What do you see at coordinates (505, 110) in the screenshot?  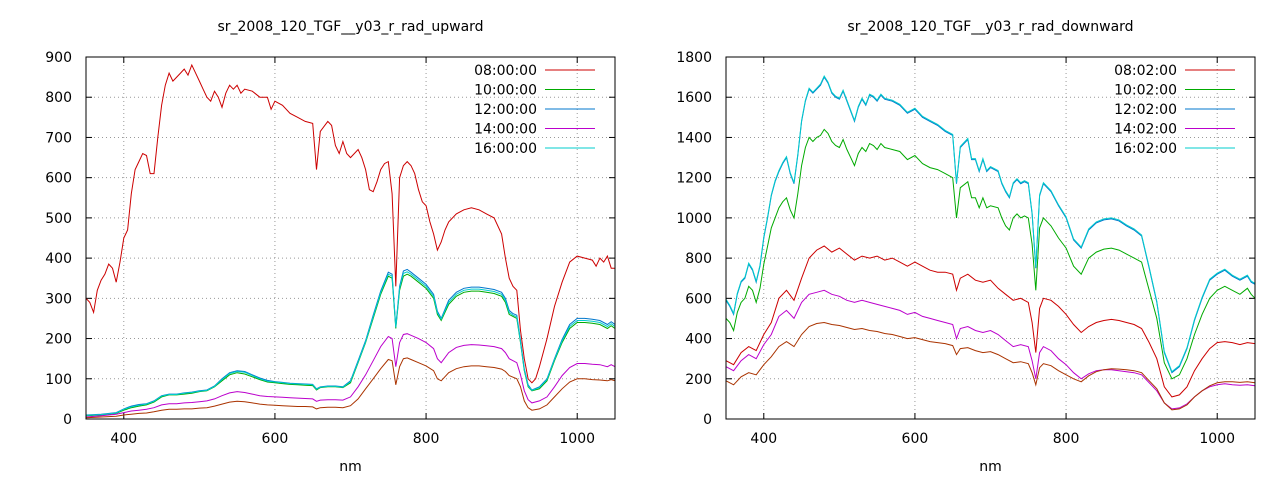 I see `legend-label: 12:00:00` at bounding box center [505, 110].